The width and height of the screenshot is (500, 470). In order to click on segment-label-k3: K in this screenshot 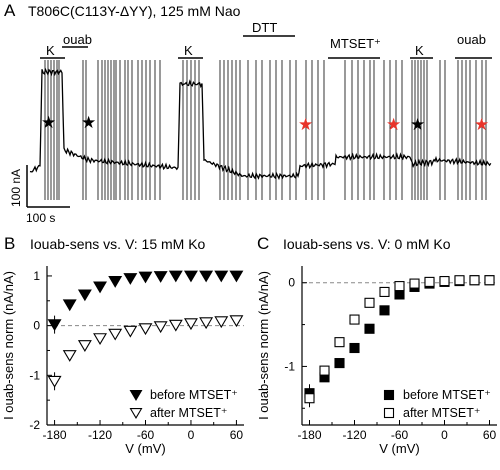, I will do `click(419, 50)`.